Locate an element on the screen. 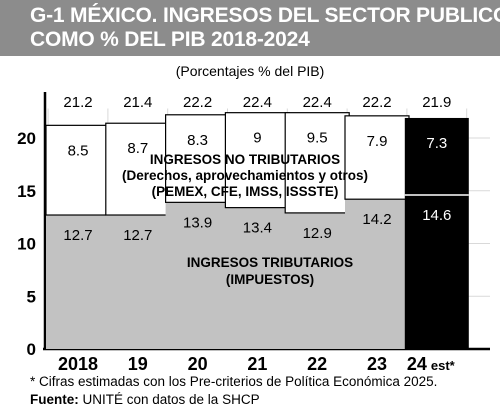 The height and width of the screenshot is (413, 500). data-label-total: 21.9 is located at coordinates (436, 102).